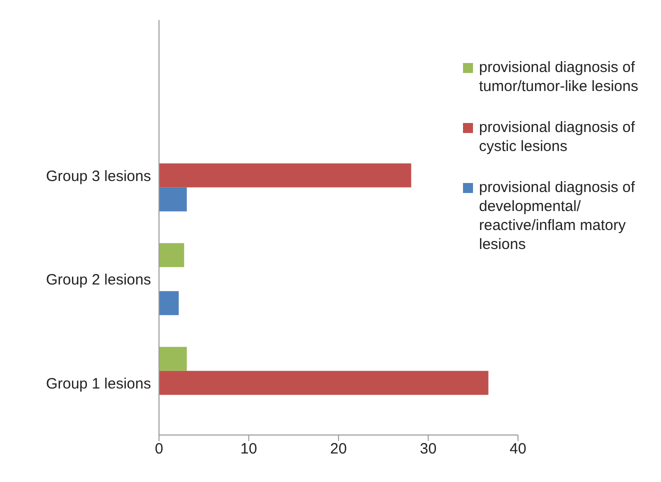 This screenshot has width=661, height=482. Describe the element at coordinates (98, 383) in the screenshot. I see `y-tick-label: Group 1 lesions` at that location.